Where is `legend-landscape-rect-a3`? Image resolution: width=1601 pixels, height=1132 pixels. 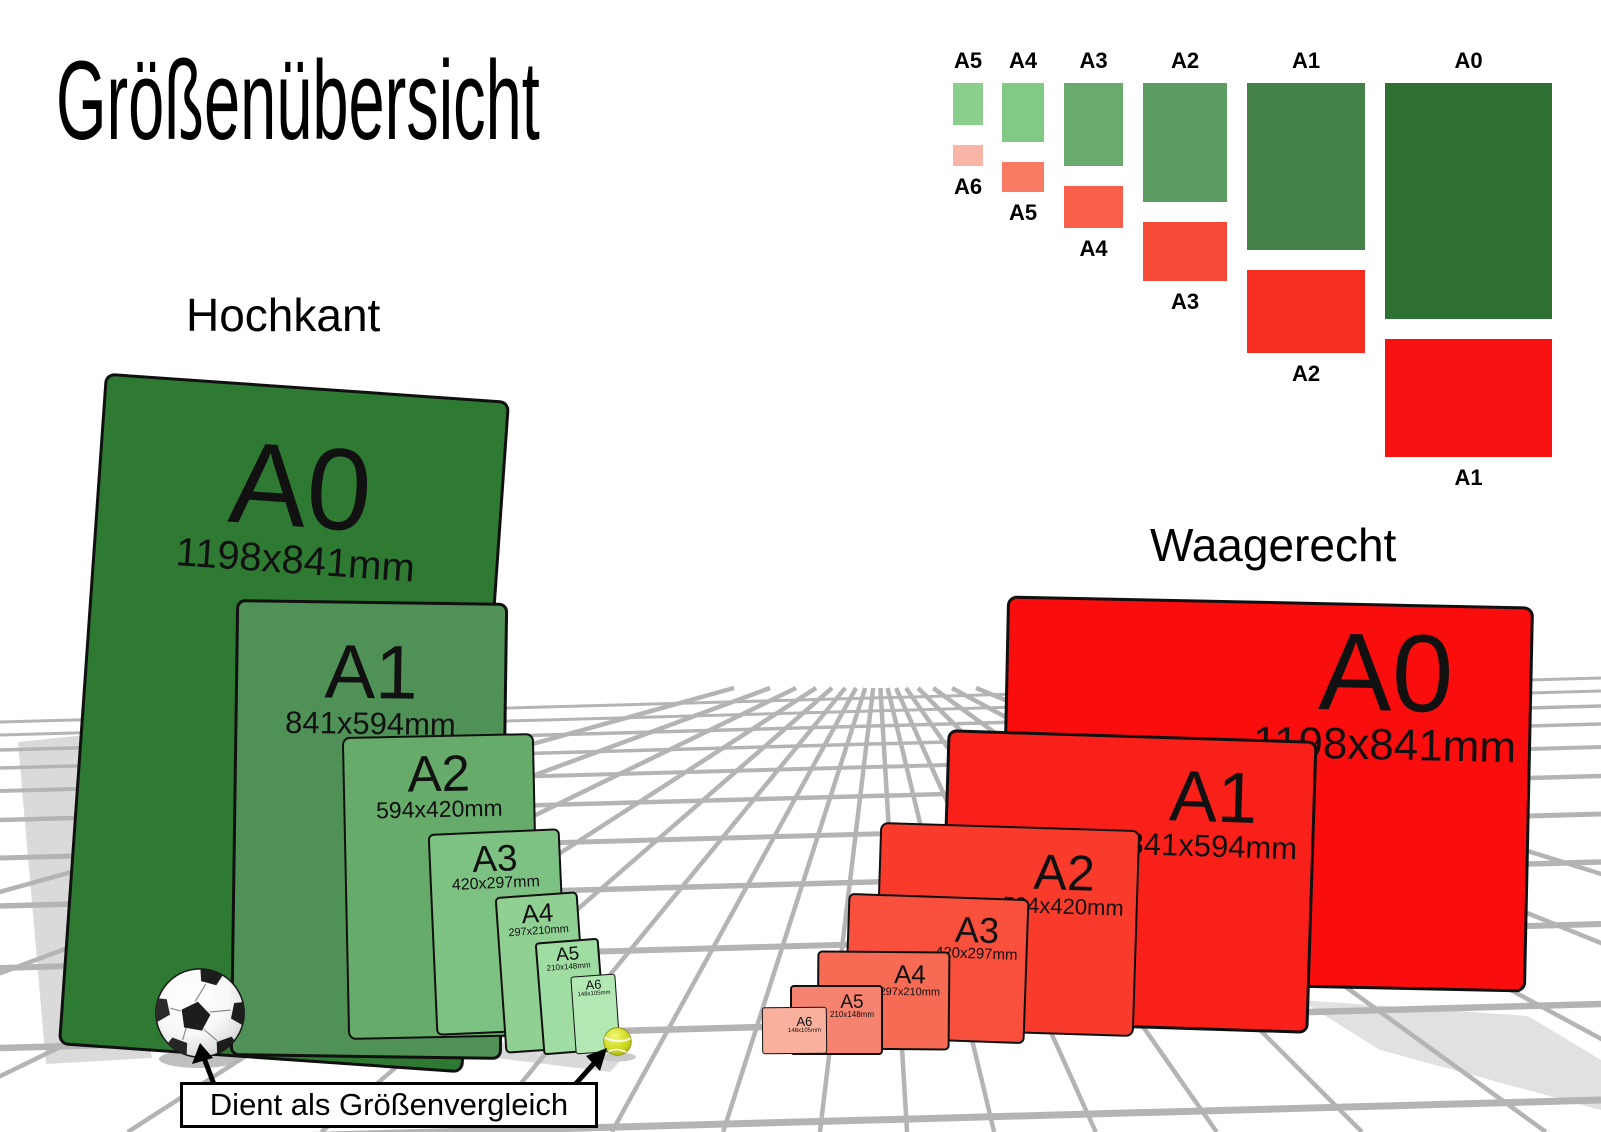
legend-landscape-rect-a3 is located at coordinates (1185, 251).